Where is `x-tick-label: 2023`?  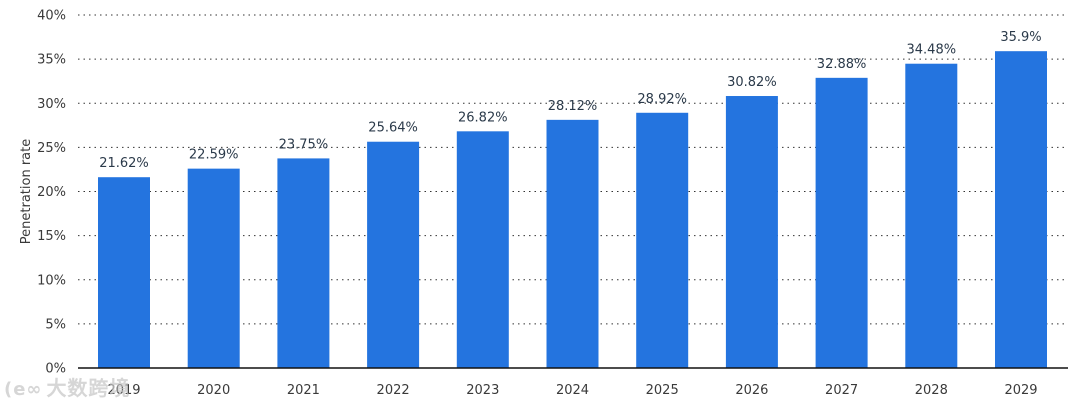 x-tick-label: 2023 is located at coordinates (482, 390).